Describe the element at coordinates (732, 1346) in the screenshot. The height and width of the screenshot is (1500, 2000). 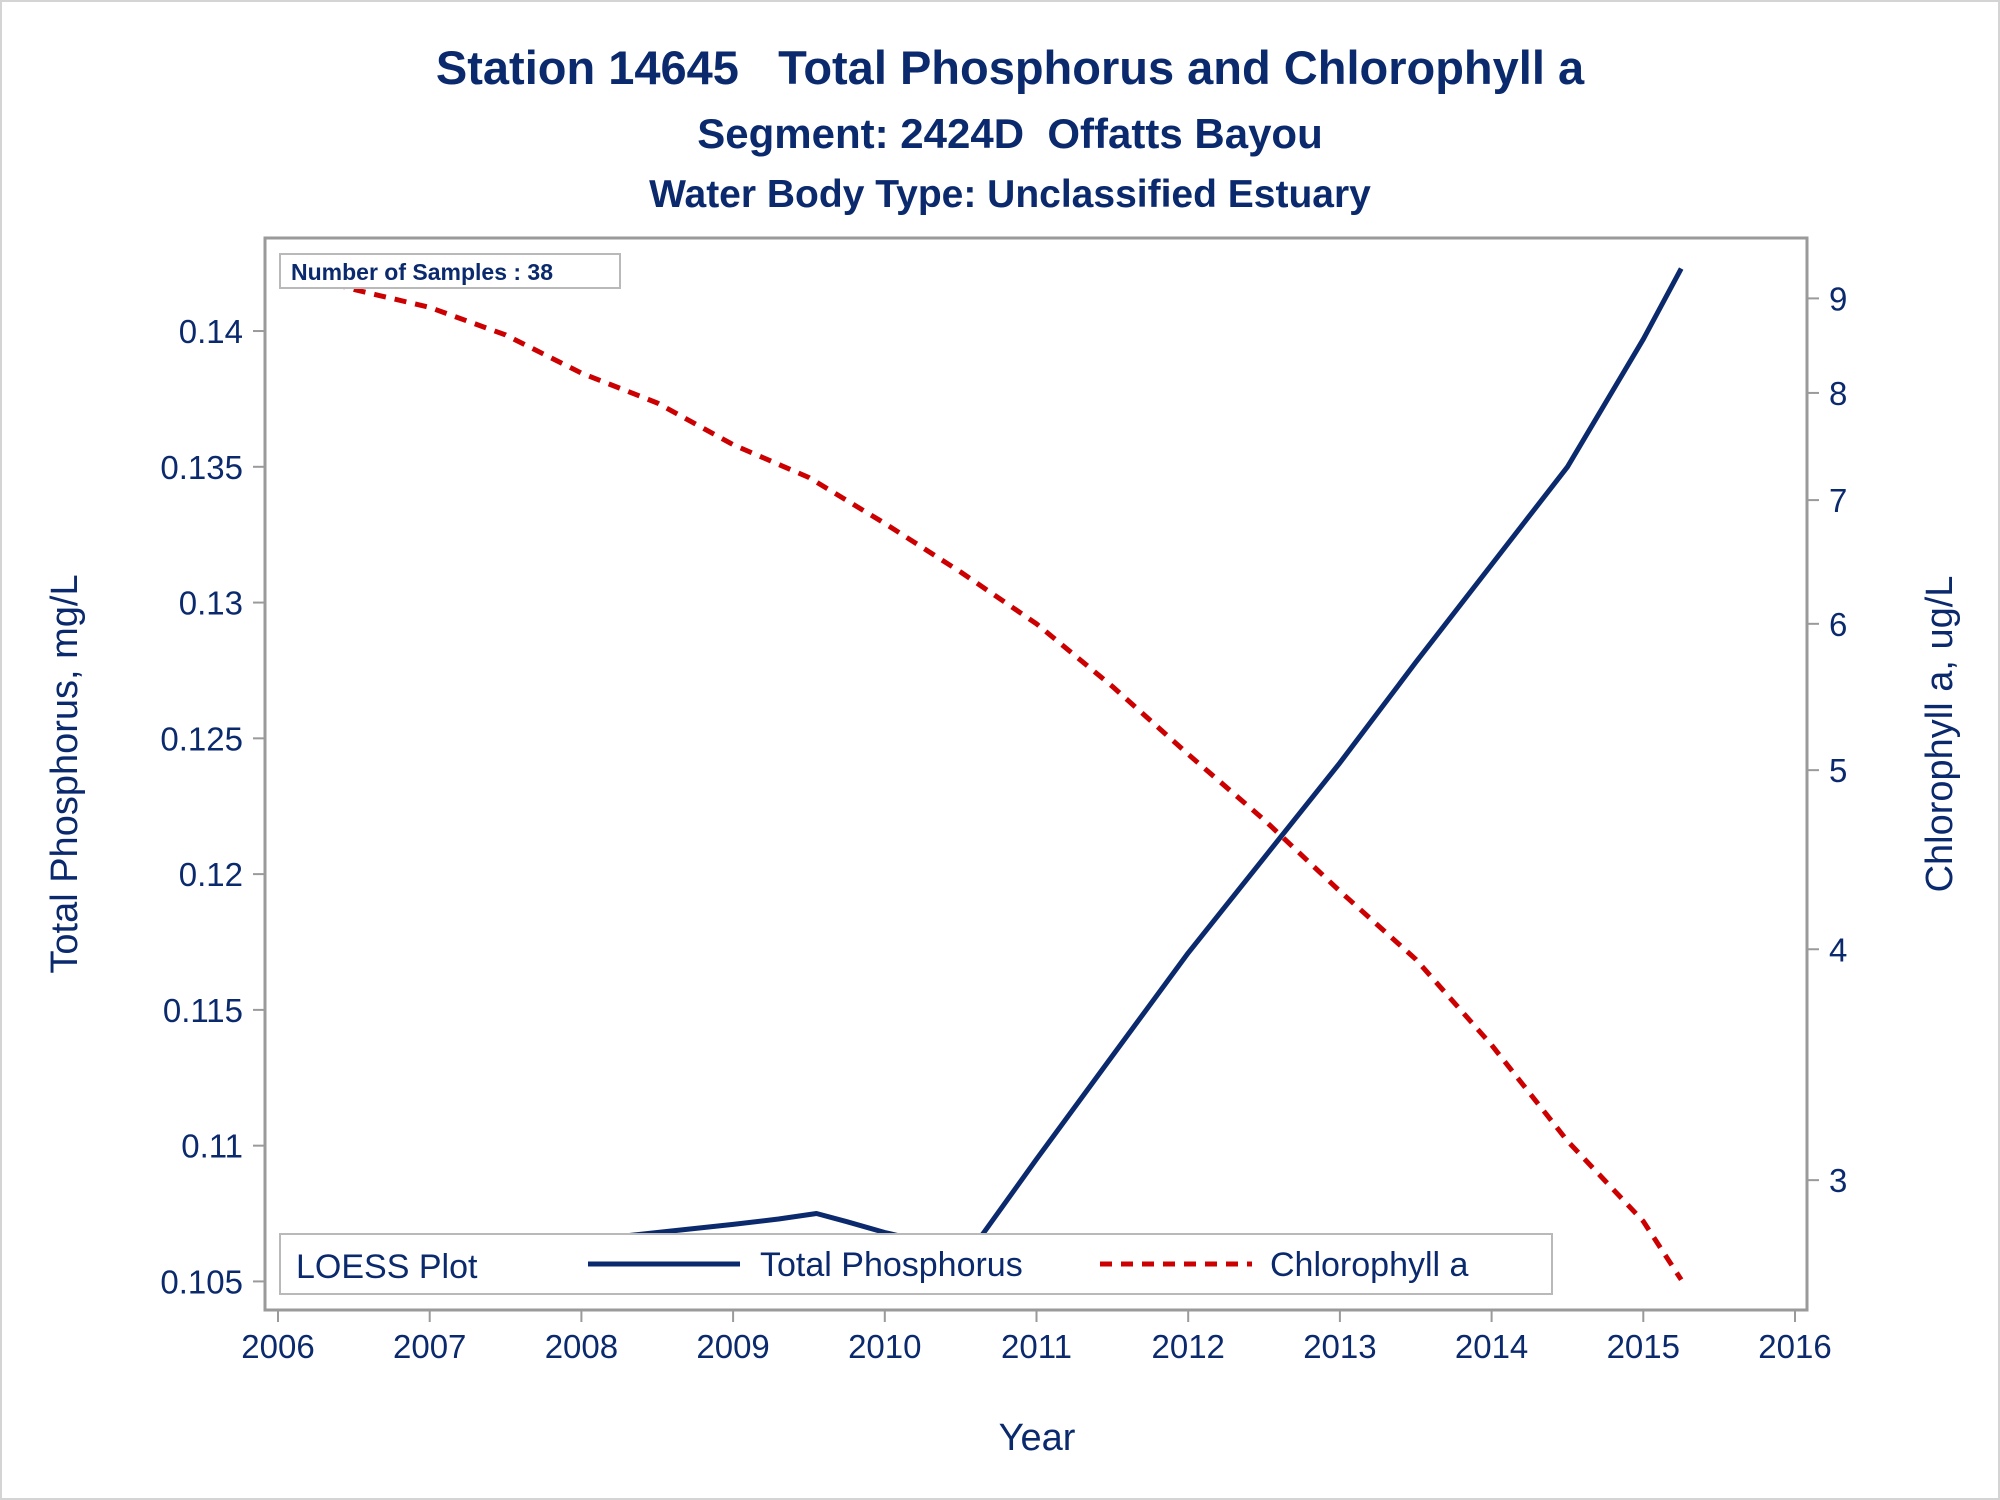
I see `x-tick-label: 2009` at that location.